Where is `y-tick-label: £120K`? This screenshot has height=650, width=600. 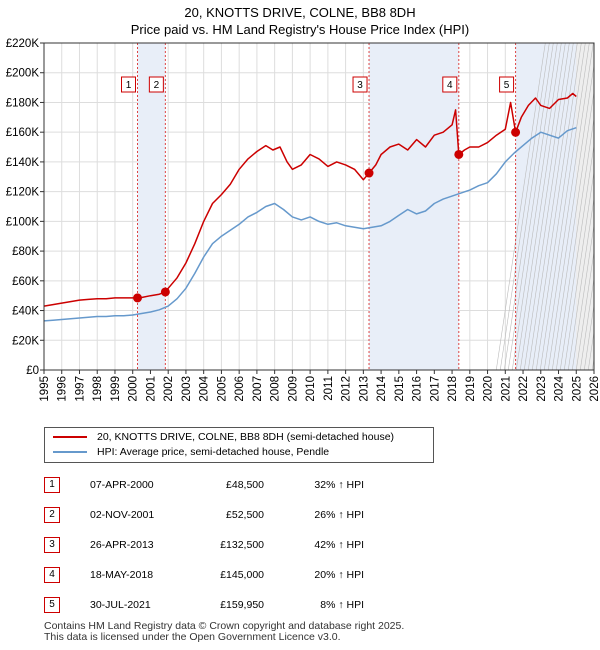 y-tick-label: £120K is located at coordinates (23, 193).